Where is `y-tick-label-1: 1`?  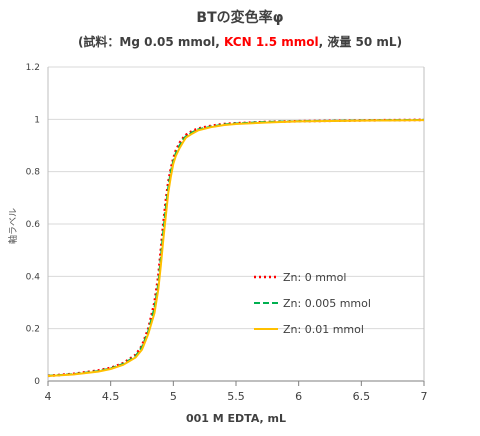 y-tick-label-1: 1 is located at coordinates (37, 120).